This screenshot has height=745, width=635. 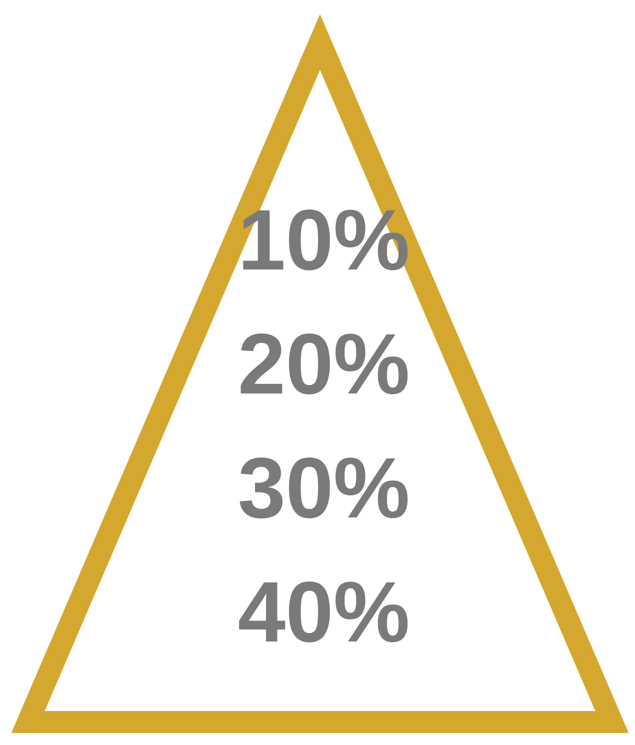 I want to click on data-label: 30%, so click(x=324, y=487).